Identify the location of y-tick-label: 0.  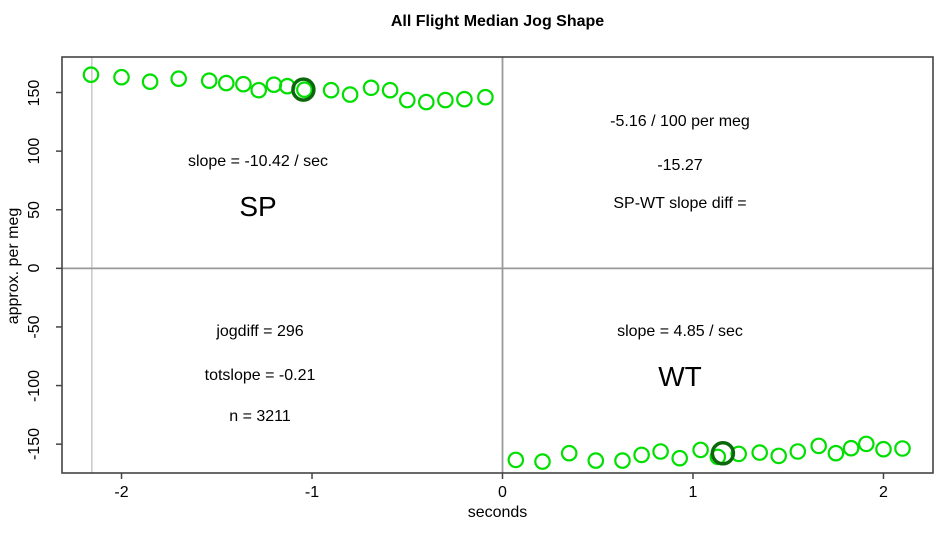
(34, 268).